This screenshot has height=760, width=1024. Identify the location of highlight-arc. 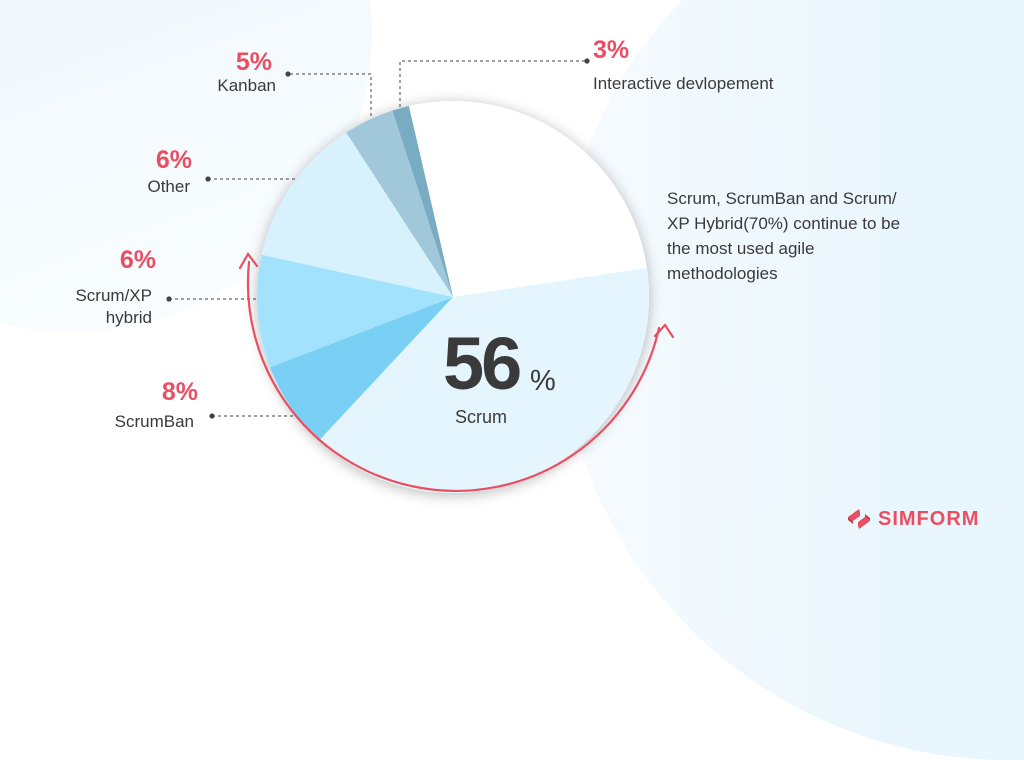
(456, 372).